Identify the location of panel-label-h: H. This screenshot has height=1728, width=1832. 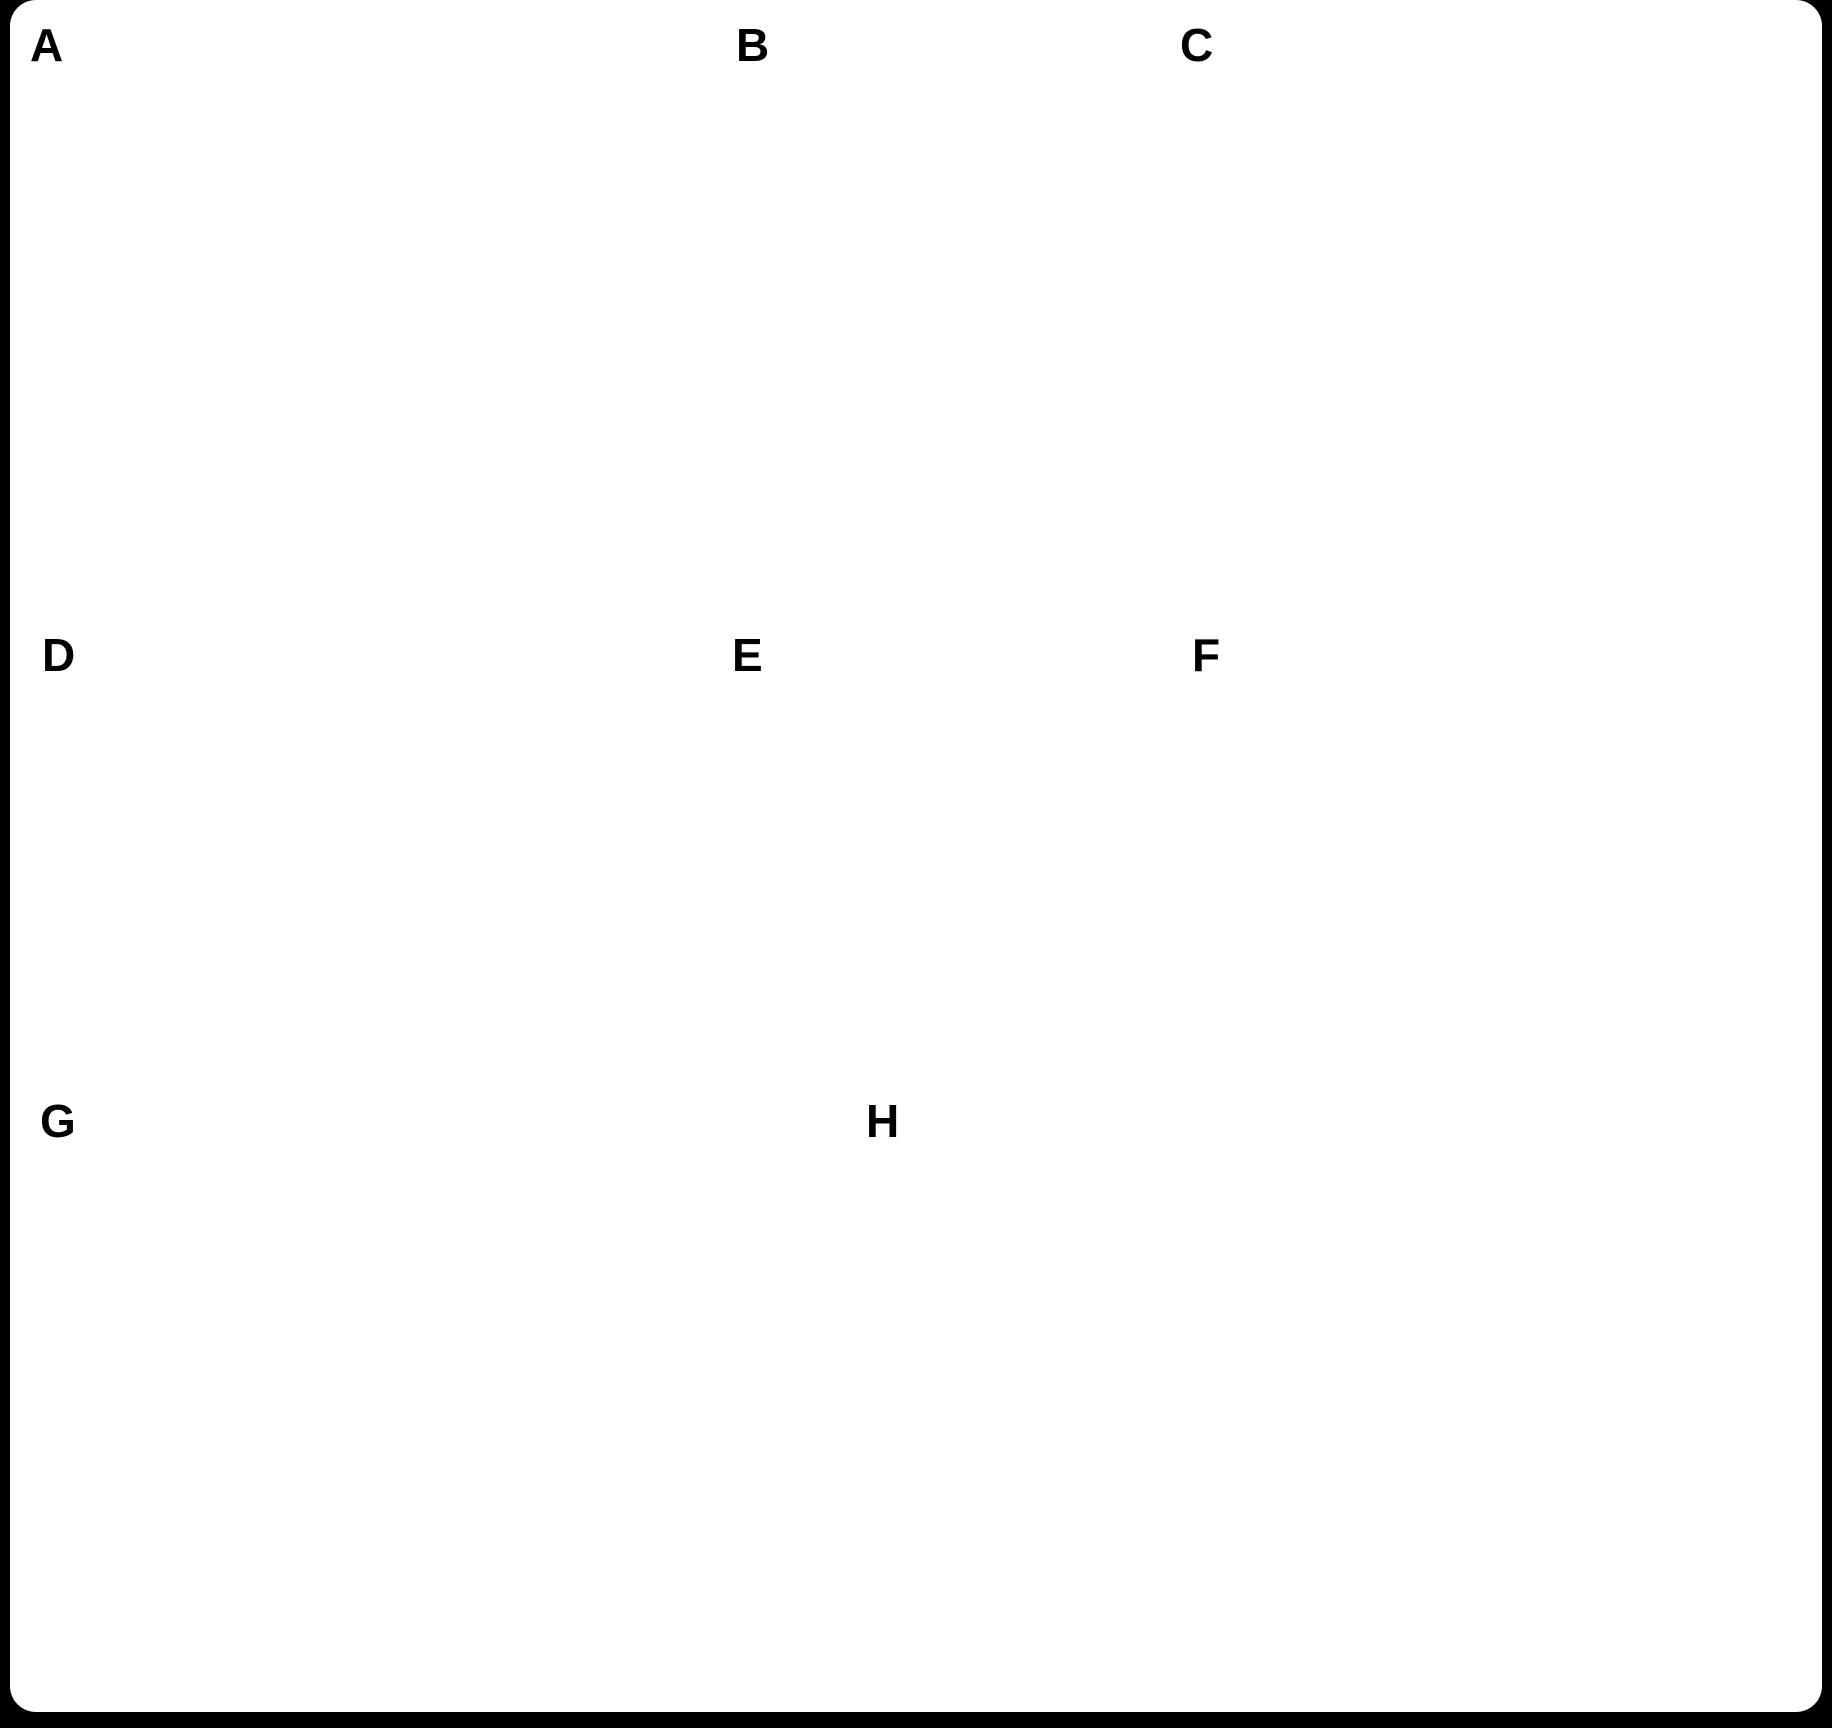
(883, 1121).